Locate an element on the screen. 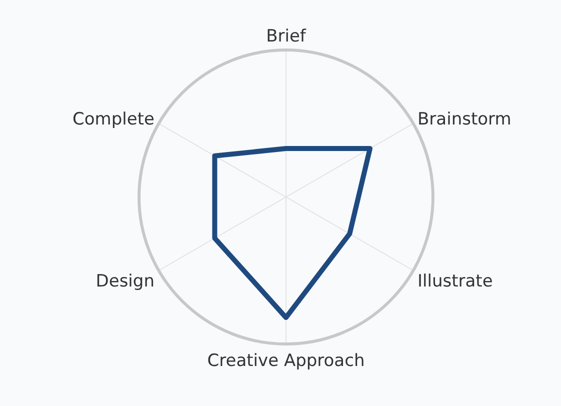 The height and width of the screenshot is (406, 561). spoke-label: Complete is located at coordinates (113, 120).